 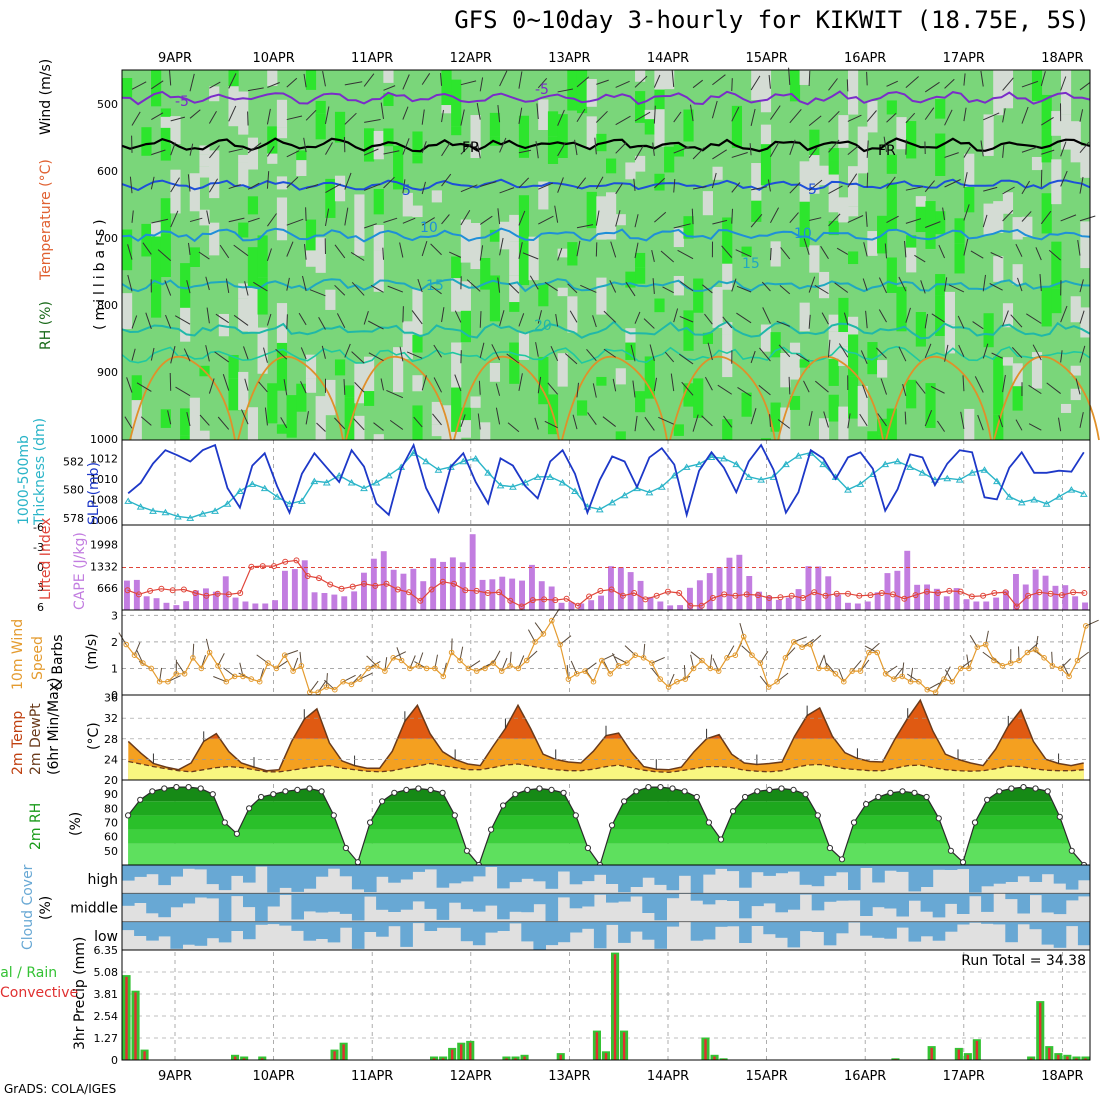 I want to click on rh-label-surface: 2m RH, so click(x=36, y=826).